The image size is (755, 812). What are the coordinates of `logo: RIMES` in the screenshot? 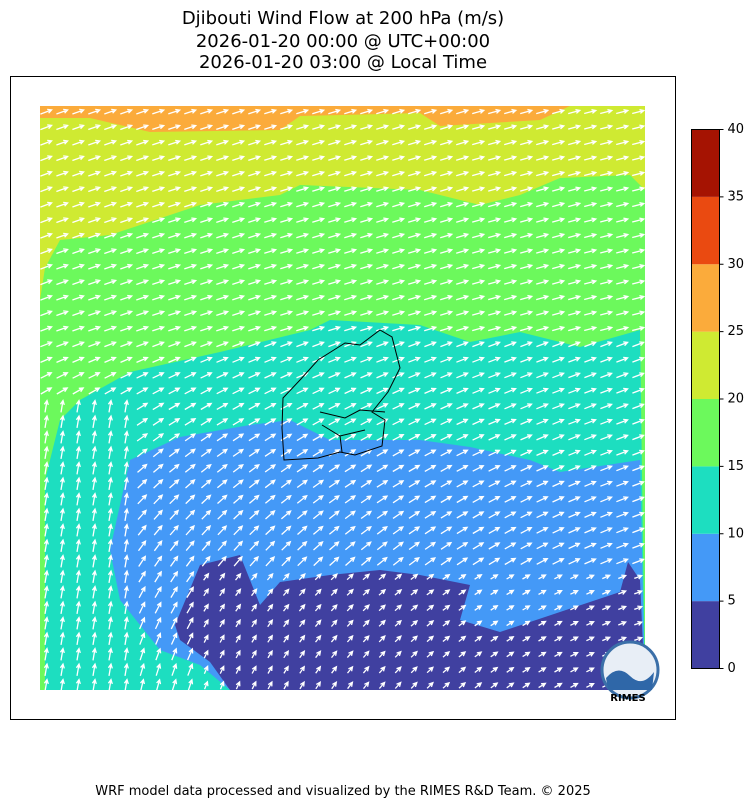 It's located at (630, 672).